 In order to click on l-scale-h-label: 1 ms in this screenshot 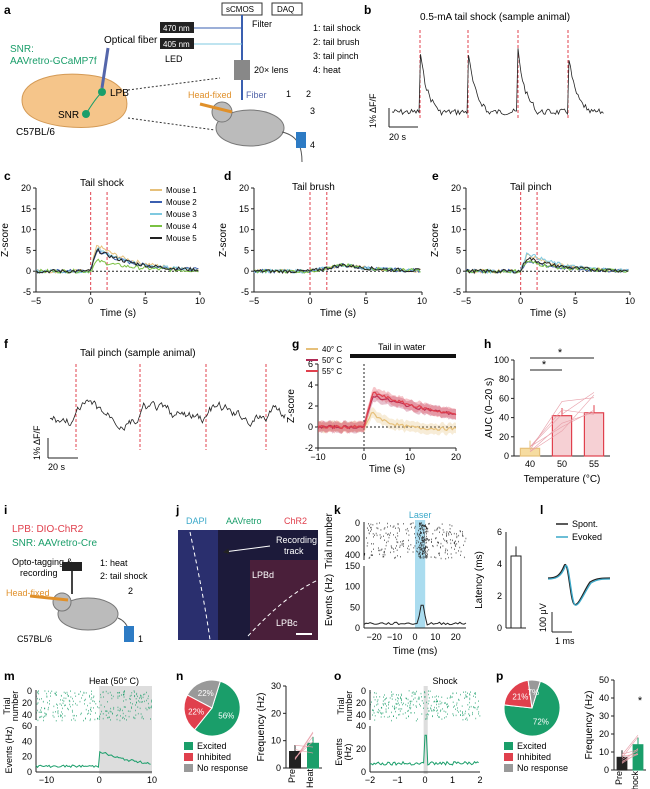, I will do `click(565, 641)`.